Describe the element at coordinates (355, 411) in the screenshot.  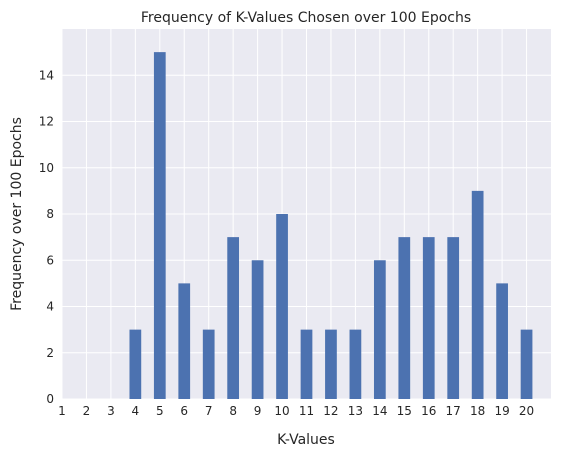
I see `x-tick-label: 13` at that location.